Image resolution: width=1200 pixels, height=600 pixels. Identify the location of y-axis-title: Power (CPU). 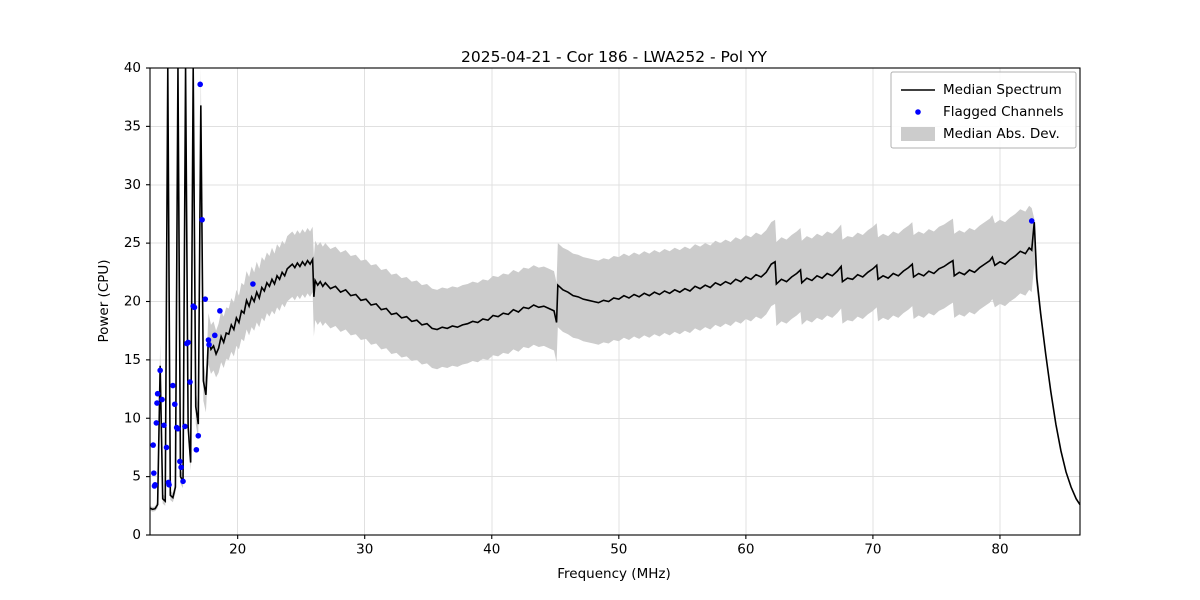
(104, 300).